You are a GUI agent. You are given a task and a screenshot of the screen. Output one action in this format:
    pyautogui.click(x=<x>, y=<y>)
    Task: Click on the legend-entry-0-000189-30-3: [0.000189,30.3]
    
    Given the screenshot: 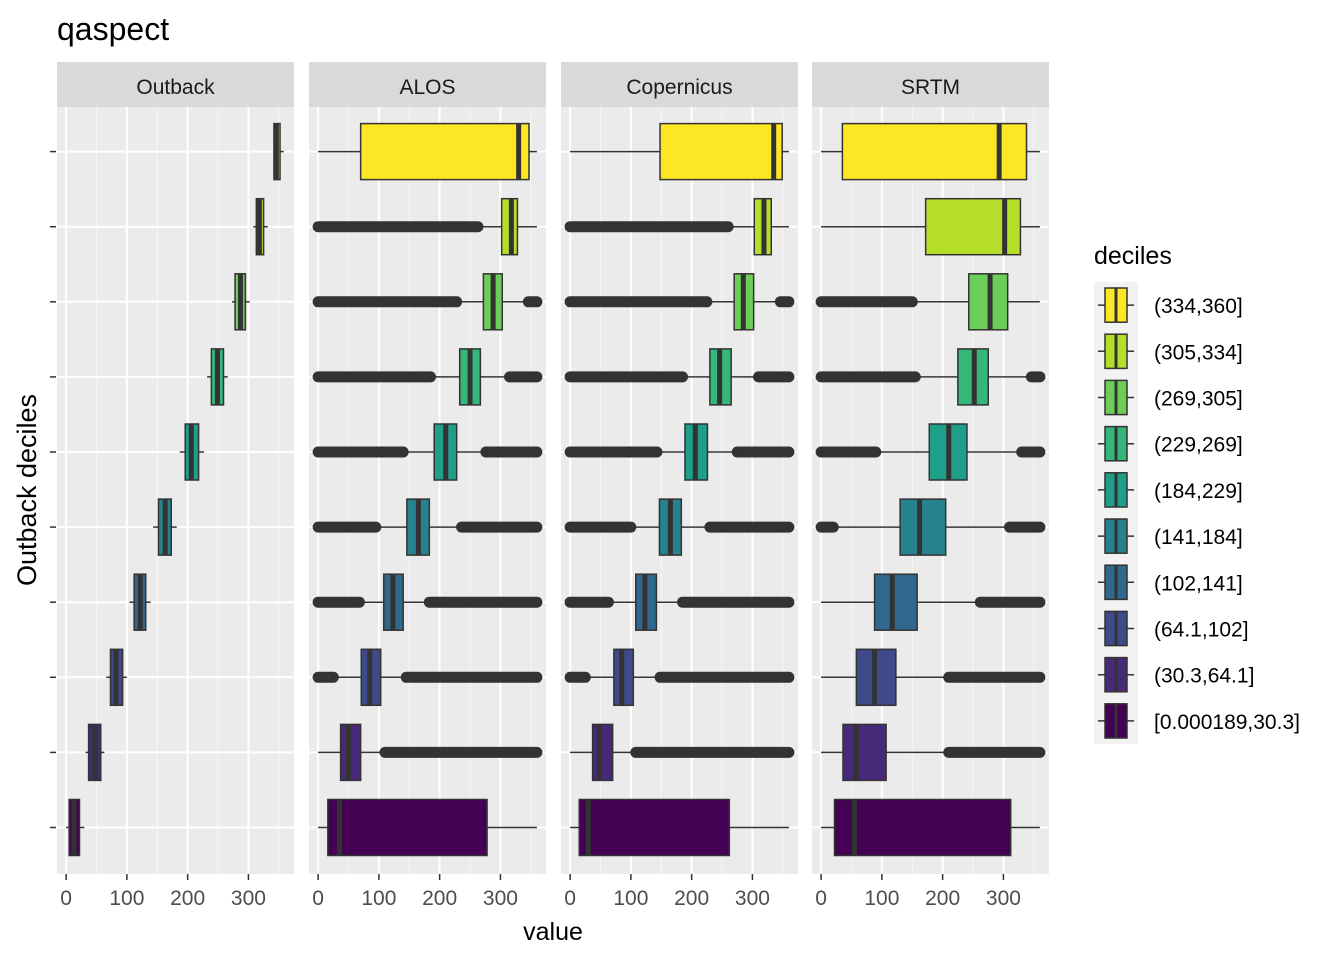 What is the action you would take?
    pyautogui.click(x=1197, y=720)
    